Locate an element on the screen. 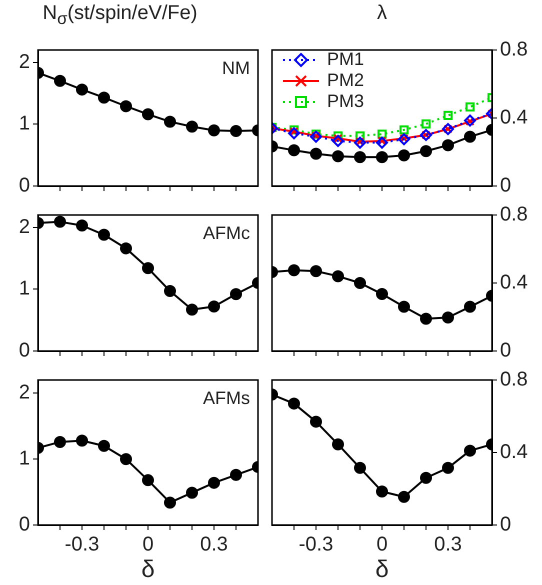 This screenshot has height=585, width=542. annotation: NM is located at coordinates (236, 68).